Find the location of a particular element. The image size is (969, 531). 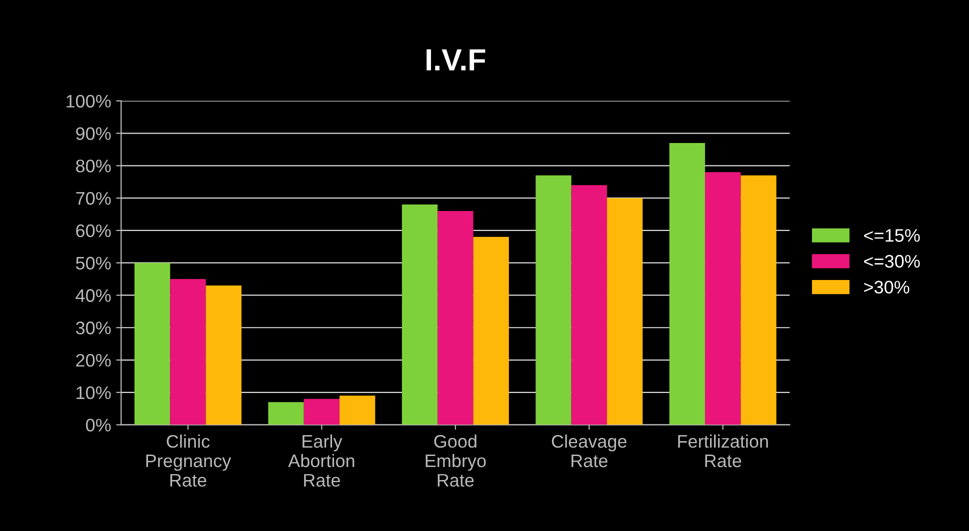

y-tick-label: 0% is located at coordinates (98, 425).